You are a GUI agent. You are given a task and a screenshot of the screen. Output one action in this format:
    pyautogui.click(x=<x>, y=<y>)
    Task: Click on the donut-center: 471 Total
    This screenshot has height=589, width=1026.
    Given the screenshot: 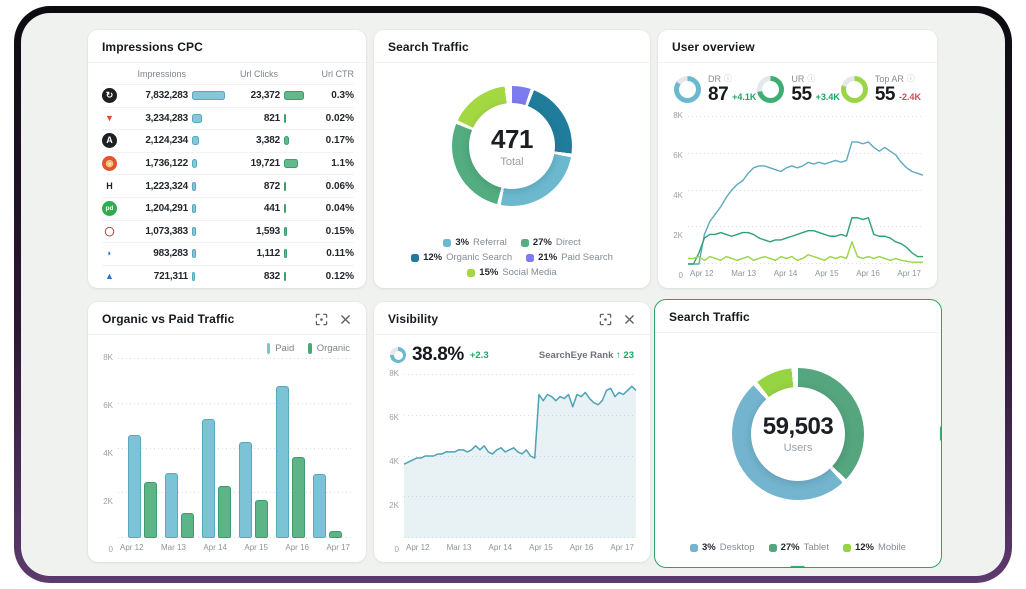 What is the action you would take?
    pyautogui.click(x=512, y=146)
    